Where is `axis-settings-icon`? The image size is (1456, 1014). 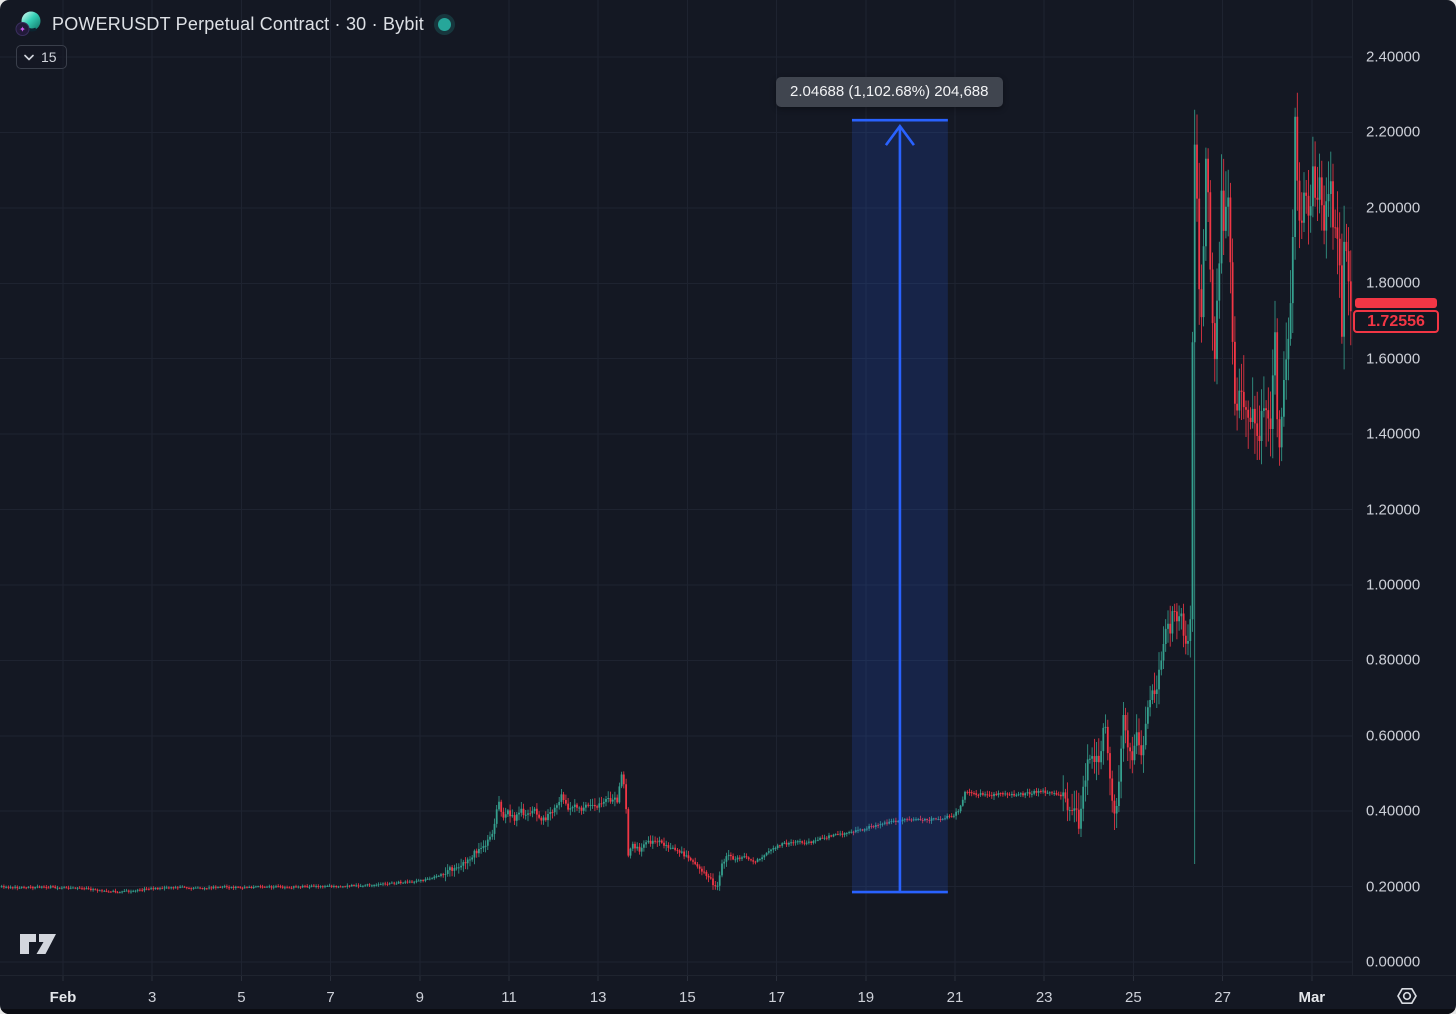
axis-settings-icon is located at coordinates (1407, 996).